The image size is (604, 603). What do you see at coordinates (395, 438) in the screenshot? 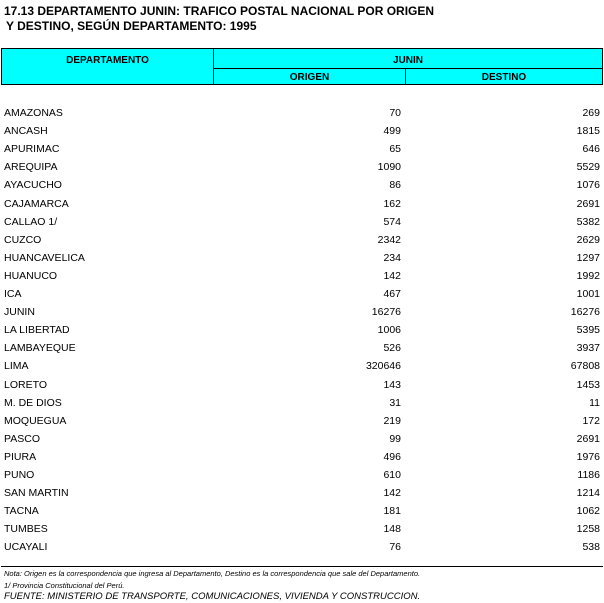
I see `origin-cell: 99` at bounding box center [395, 438].